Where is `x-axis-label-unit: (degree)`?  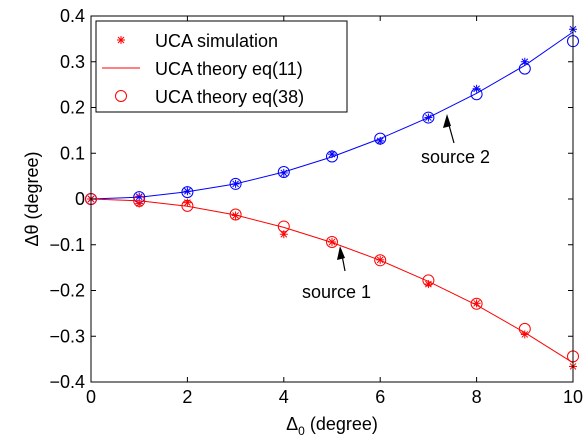 x-axis-label-unit: (degree) is located at coordinates (341, 424).